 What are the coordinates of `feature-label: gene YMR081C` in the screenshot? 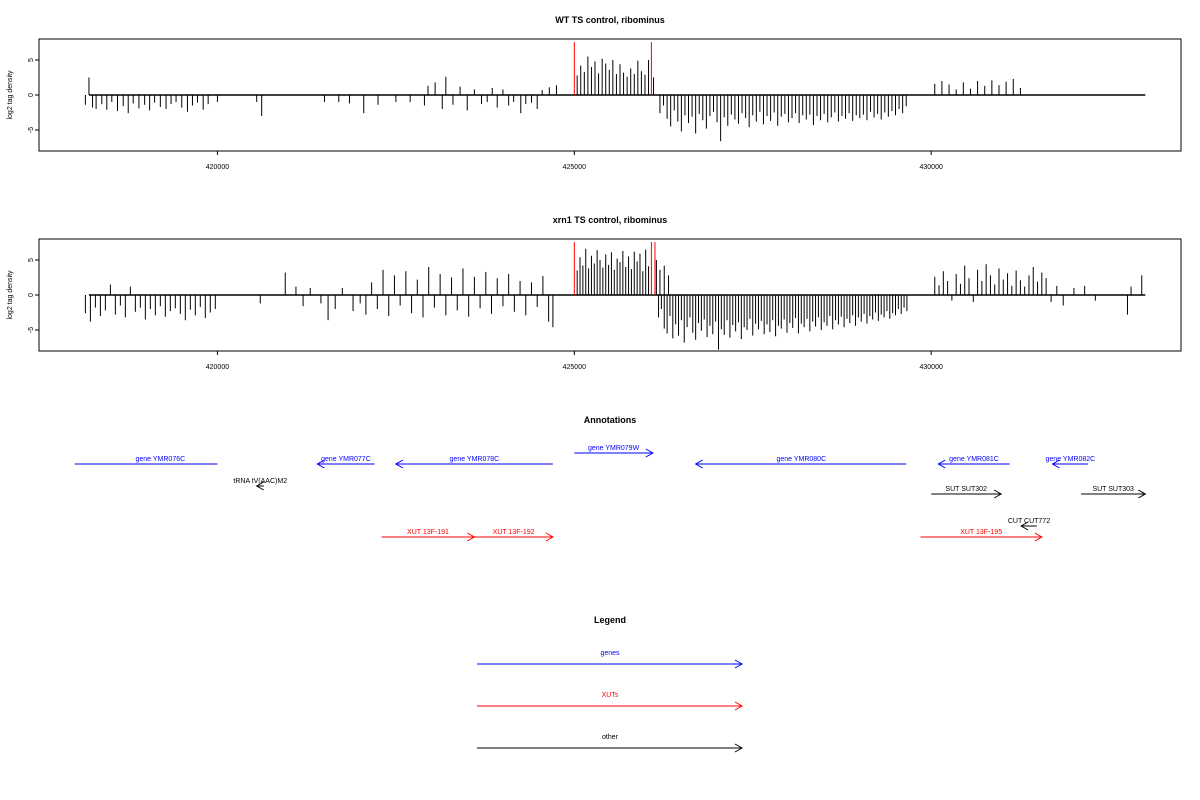 It's located at (974, 459).